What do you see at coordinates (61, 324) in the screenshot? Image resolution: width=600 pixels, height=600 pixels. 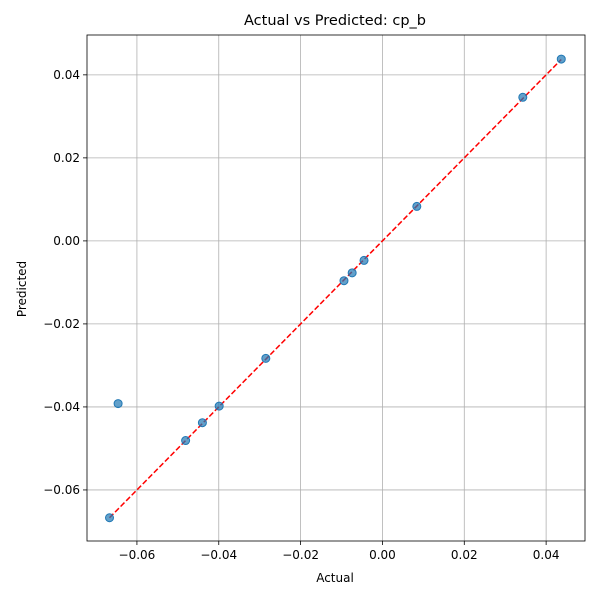 I see `y-tick-label: −0.02` at bounding box center [61, 324].